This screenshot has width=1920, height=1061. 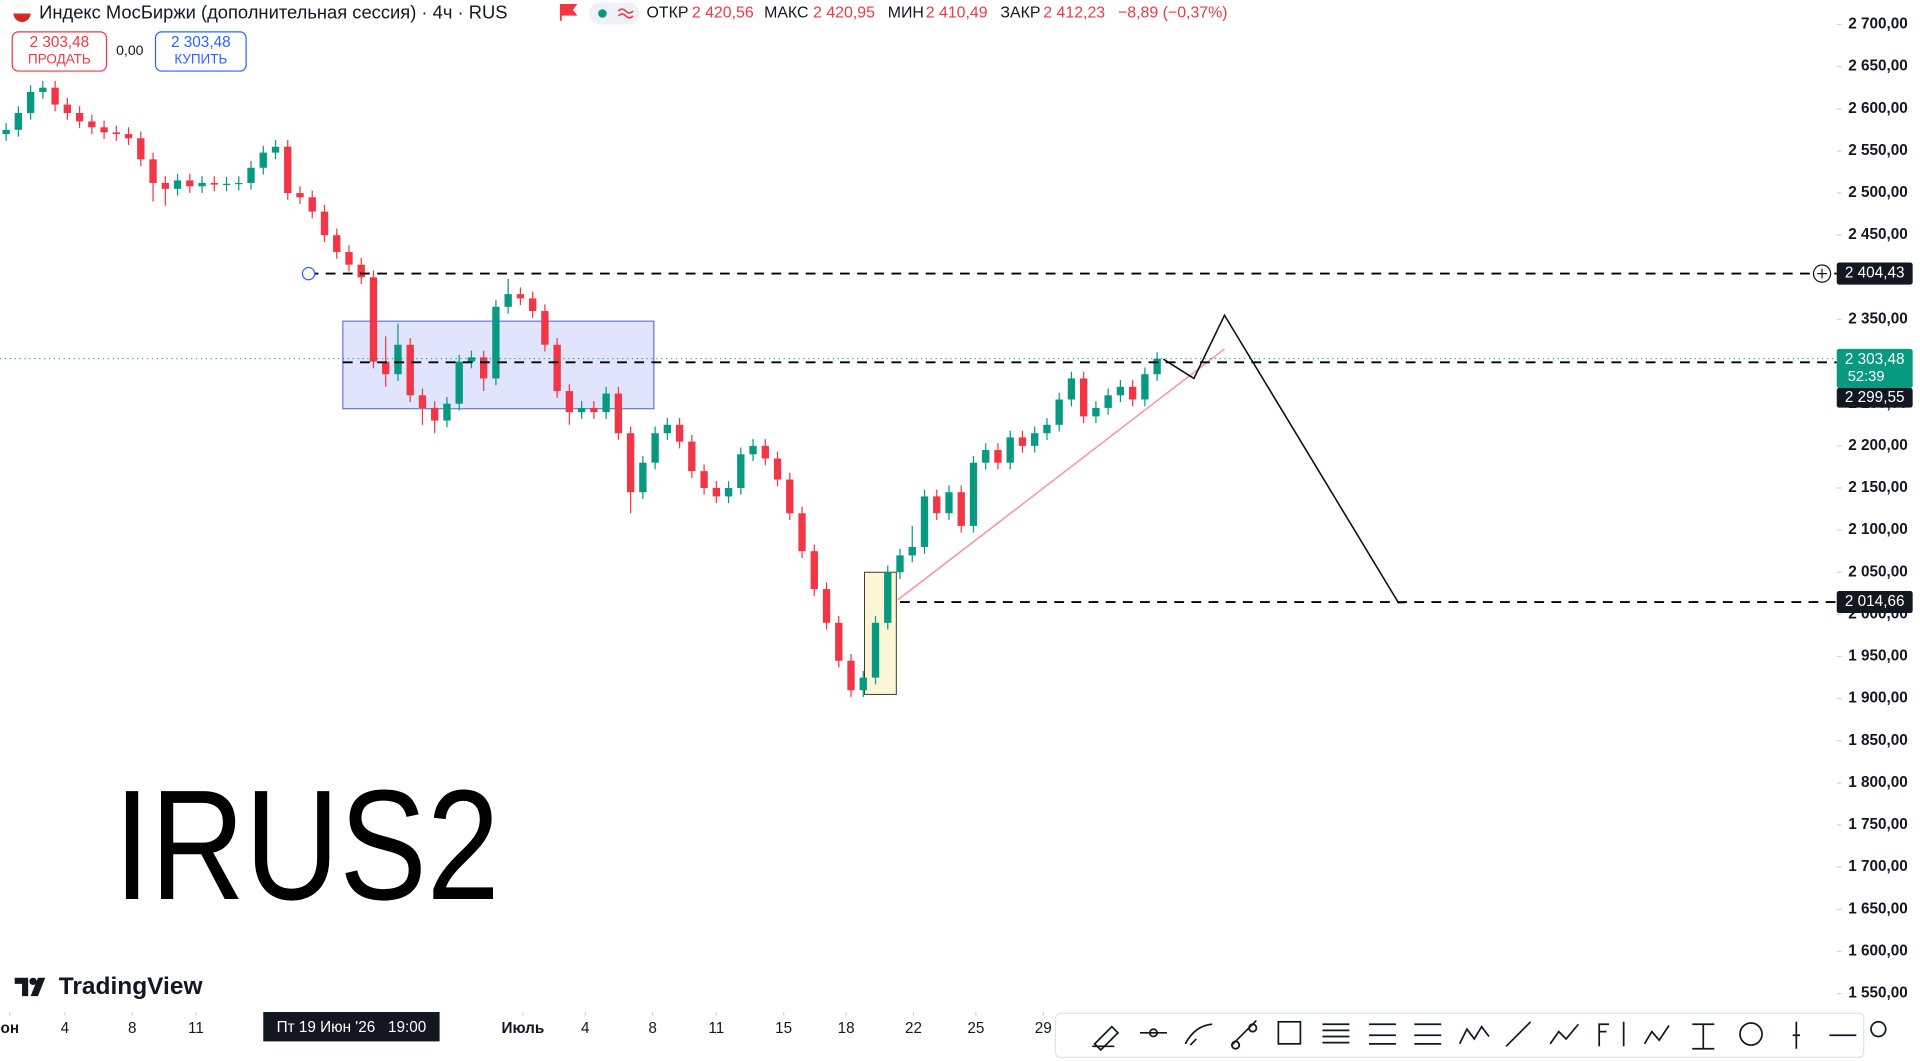 I want to click on y-tick-label: 1 850,00, so click(x=1878, y=740).